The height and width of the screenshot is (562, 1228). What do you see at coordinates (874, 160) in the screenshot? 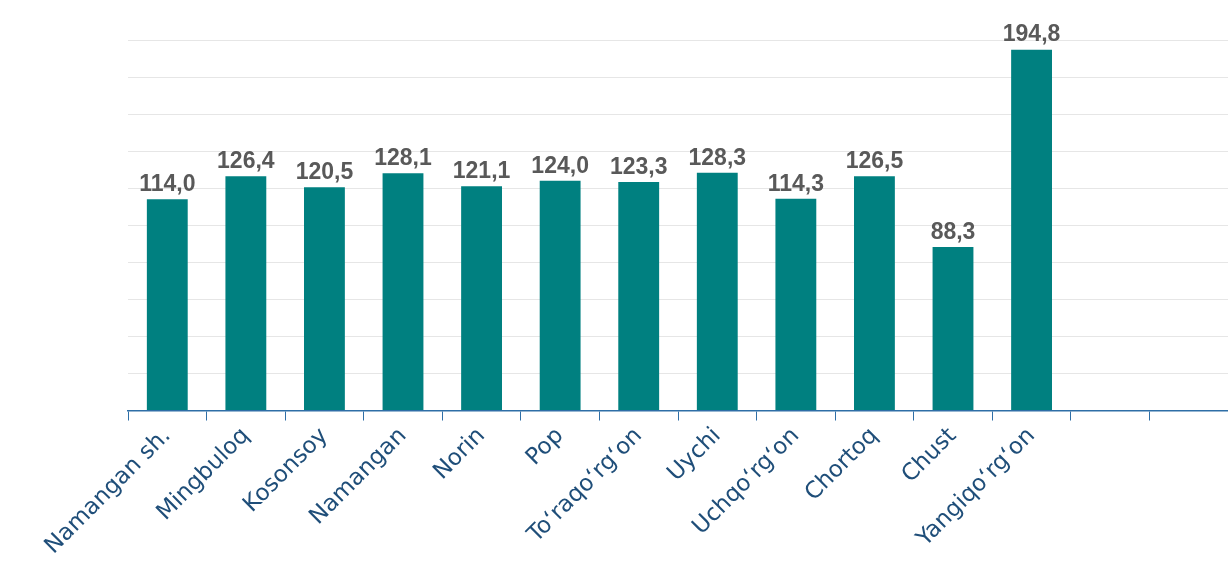
I see `data-label: 126,5` at bounding box center [874, 160].